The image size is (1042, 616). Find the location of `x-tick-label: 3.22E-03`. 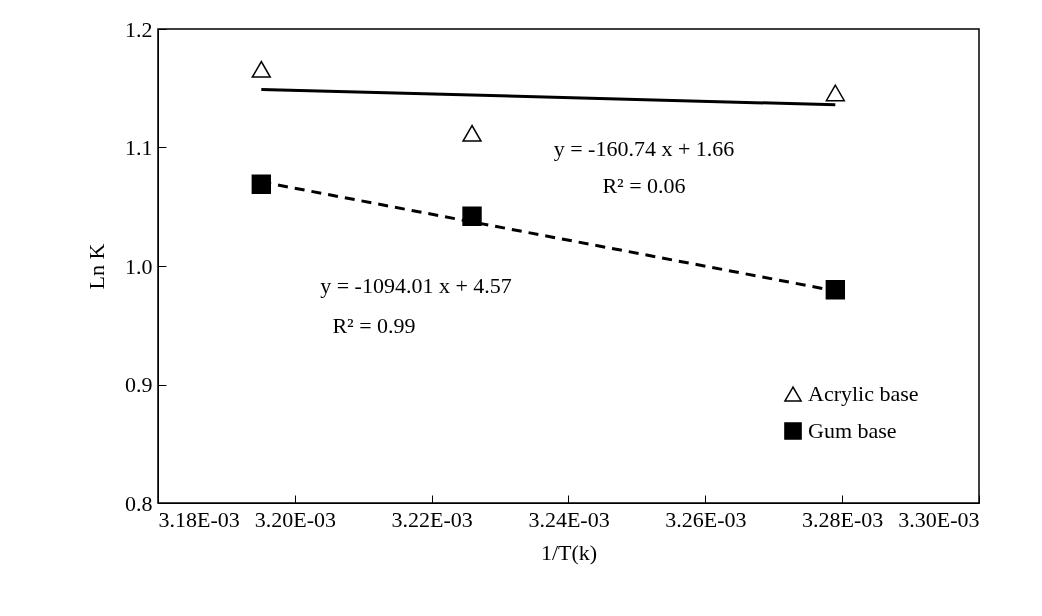

x-tick-label: 3.22E-03 is located at coordinates (432, 519).